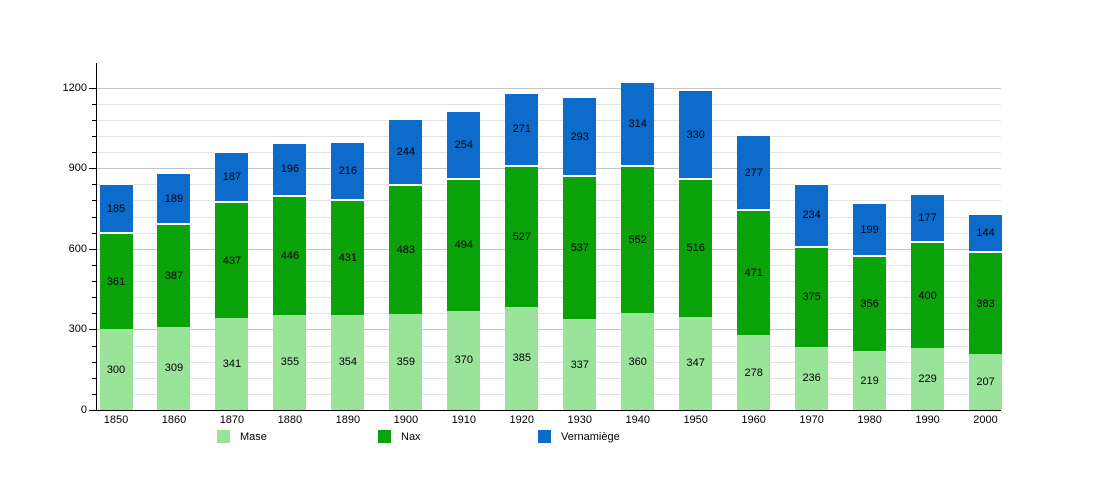 This screenshot has width=1100, height=500. Describe the element at coordinates (812, 214) in the screenshot. I see `bar-segment-vernamiège-1970: 234` at that location.